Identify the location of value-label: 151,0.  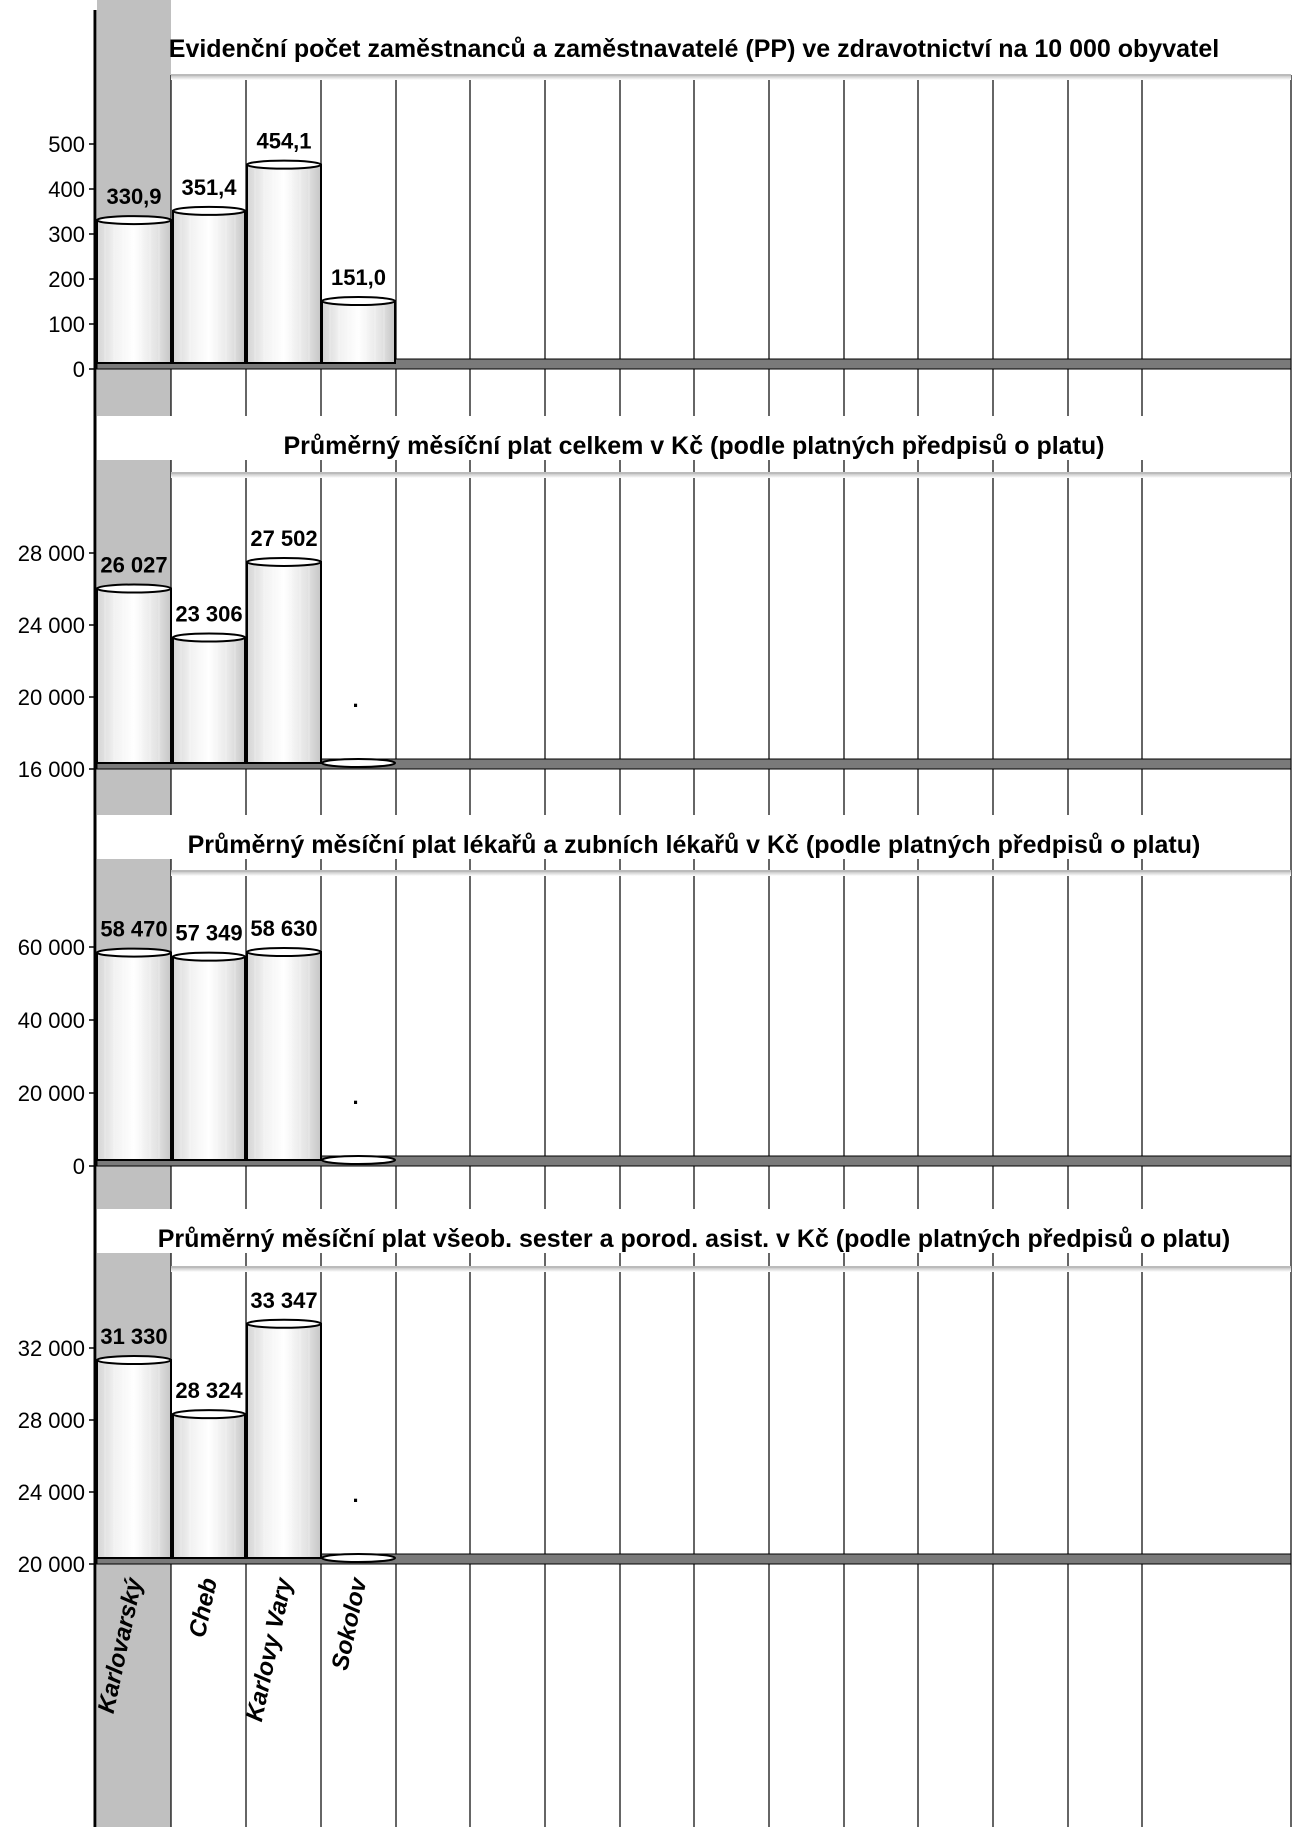
(358, 277).